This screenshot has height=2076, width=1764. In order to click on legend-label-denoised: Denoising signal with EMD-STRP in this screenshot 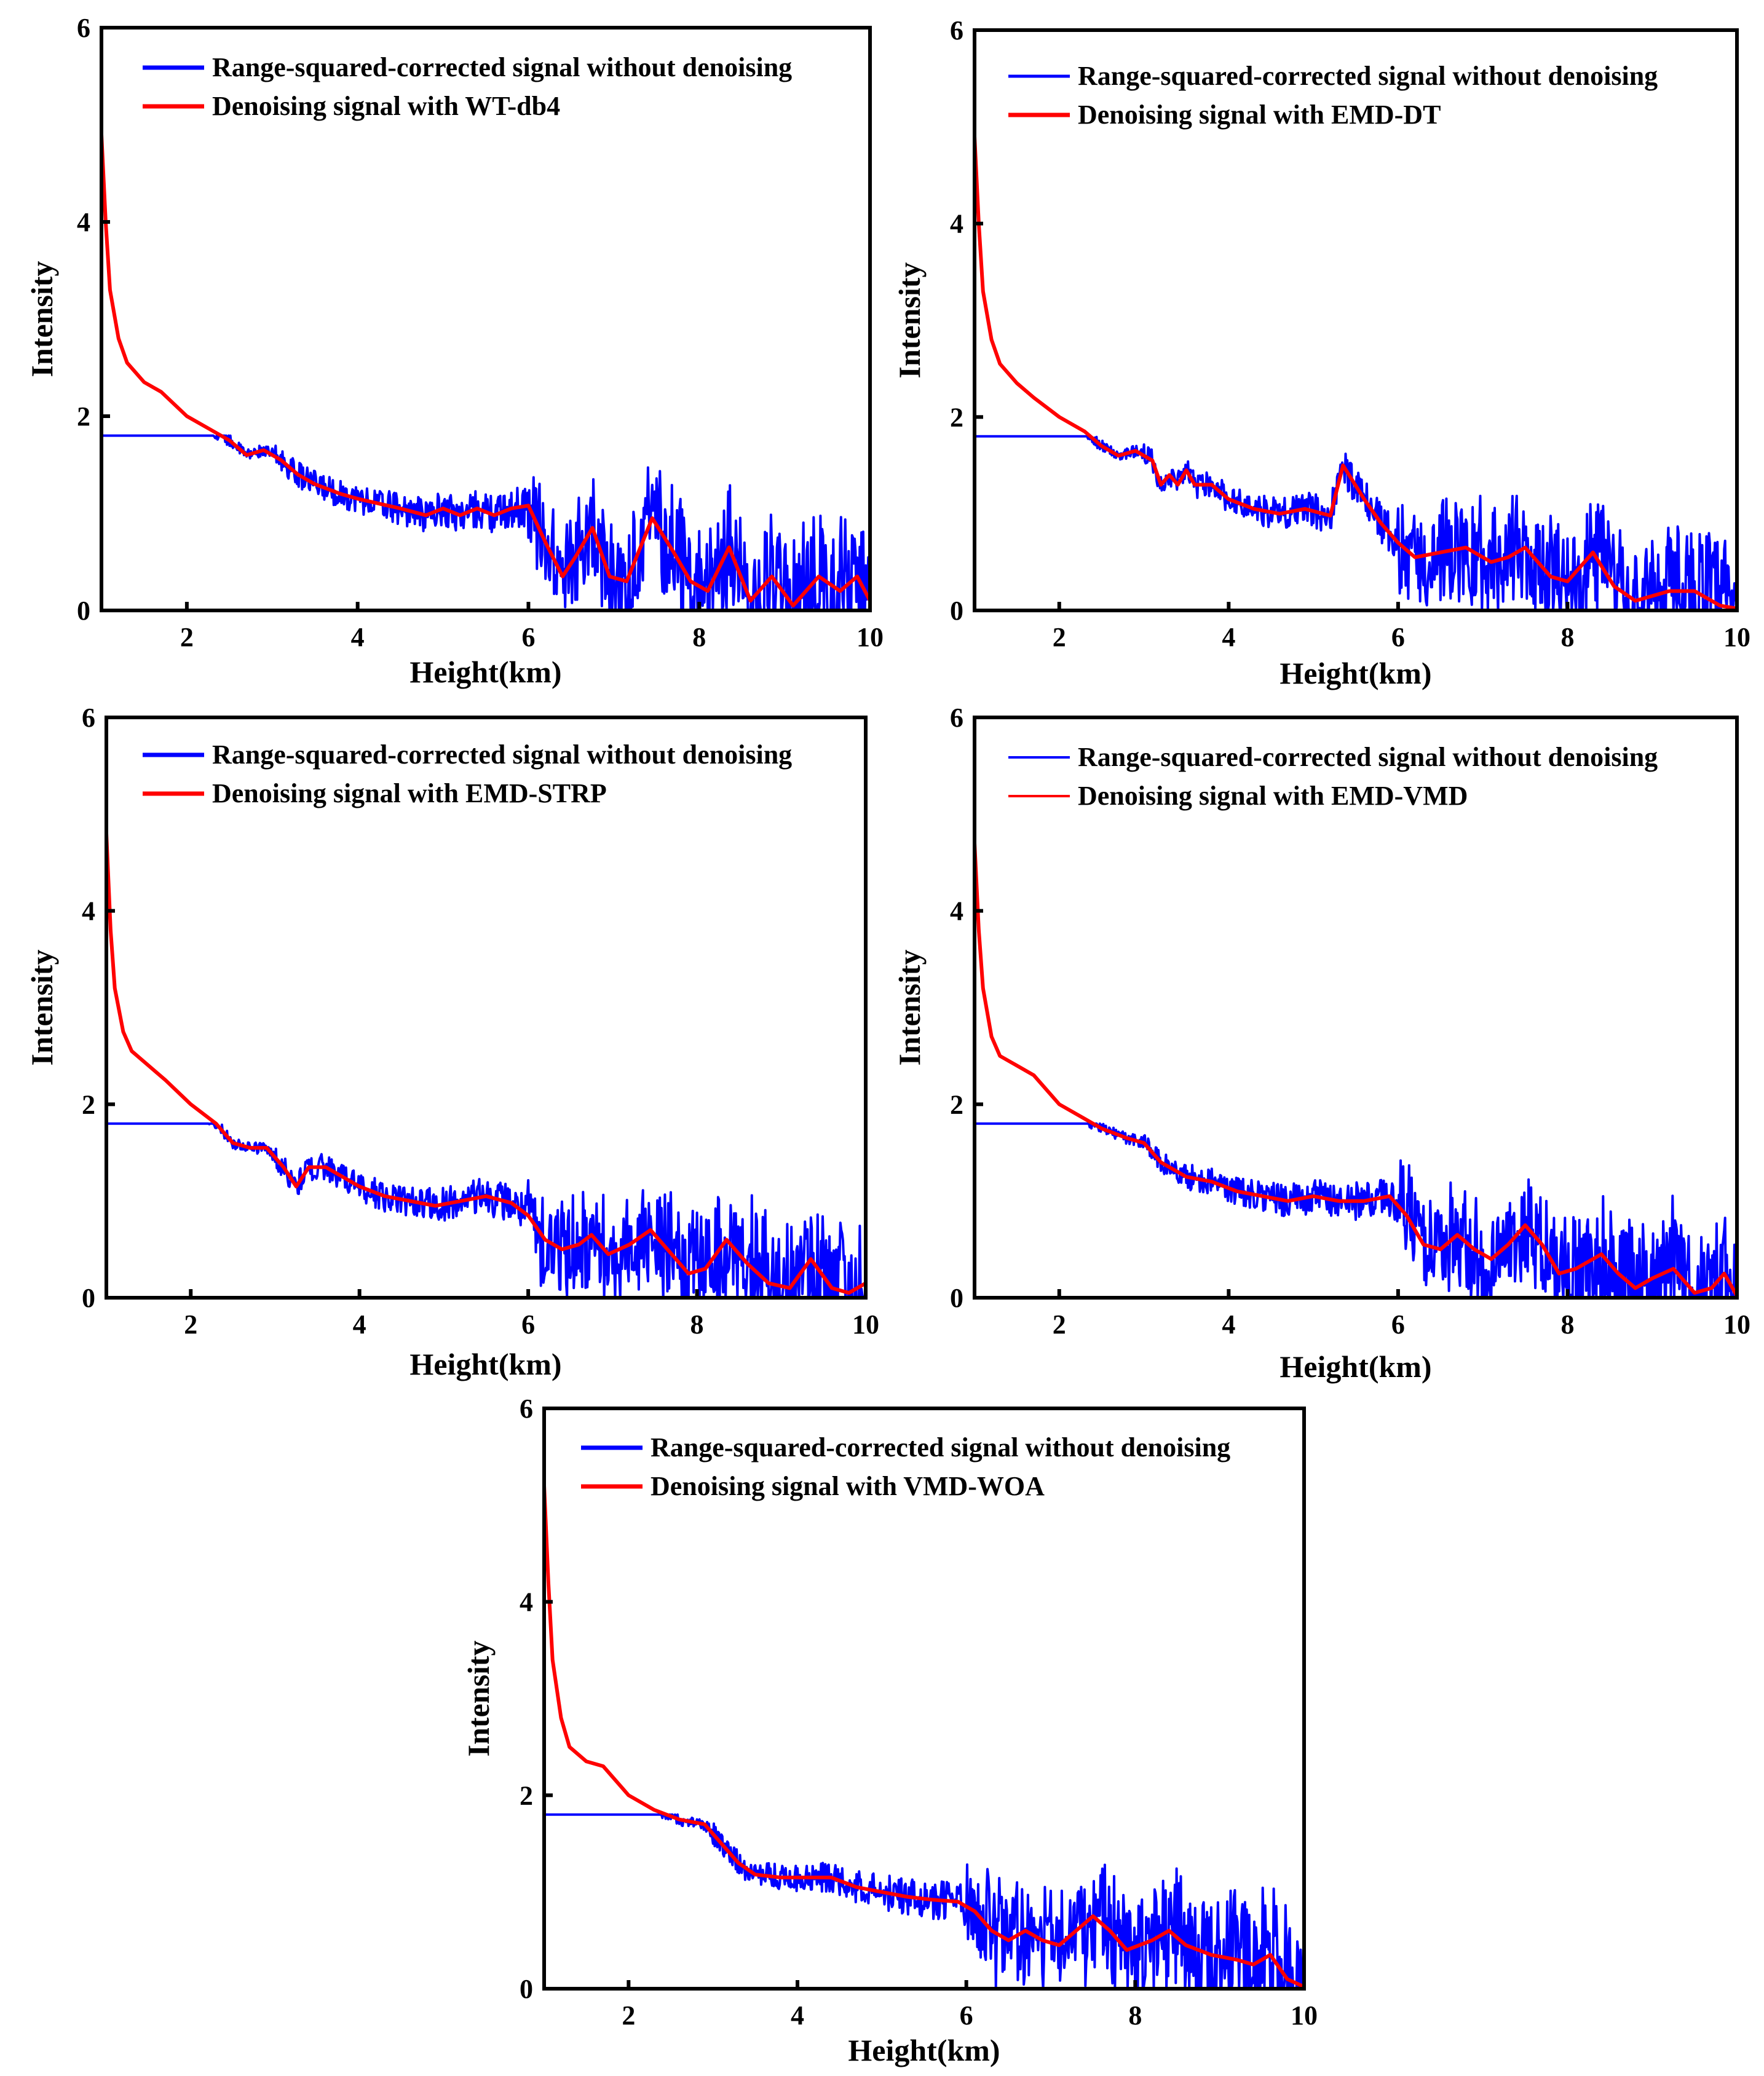, I will do `click(409, 793)`.